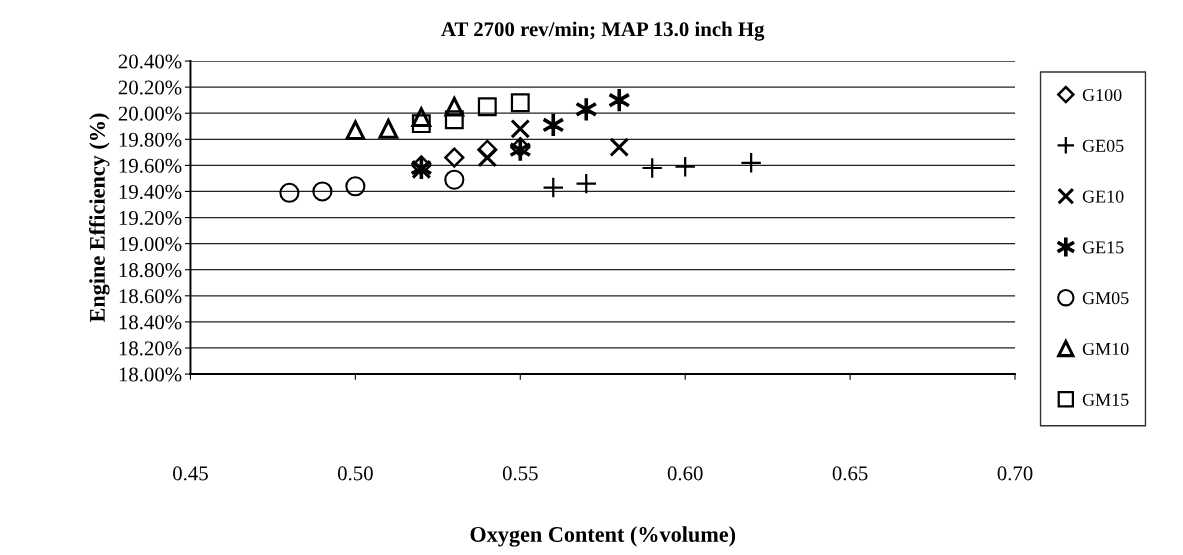 The height and width of the screenshot is (555, 1183). I want to click on y-tick-label: 19.80%, so click(150, 139).